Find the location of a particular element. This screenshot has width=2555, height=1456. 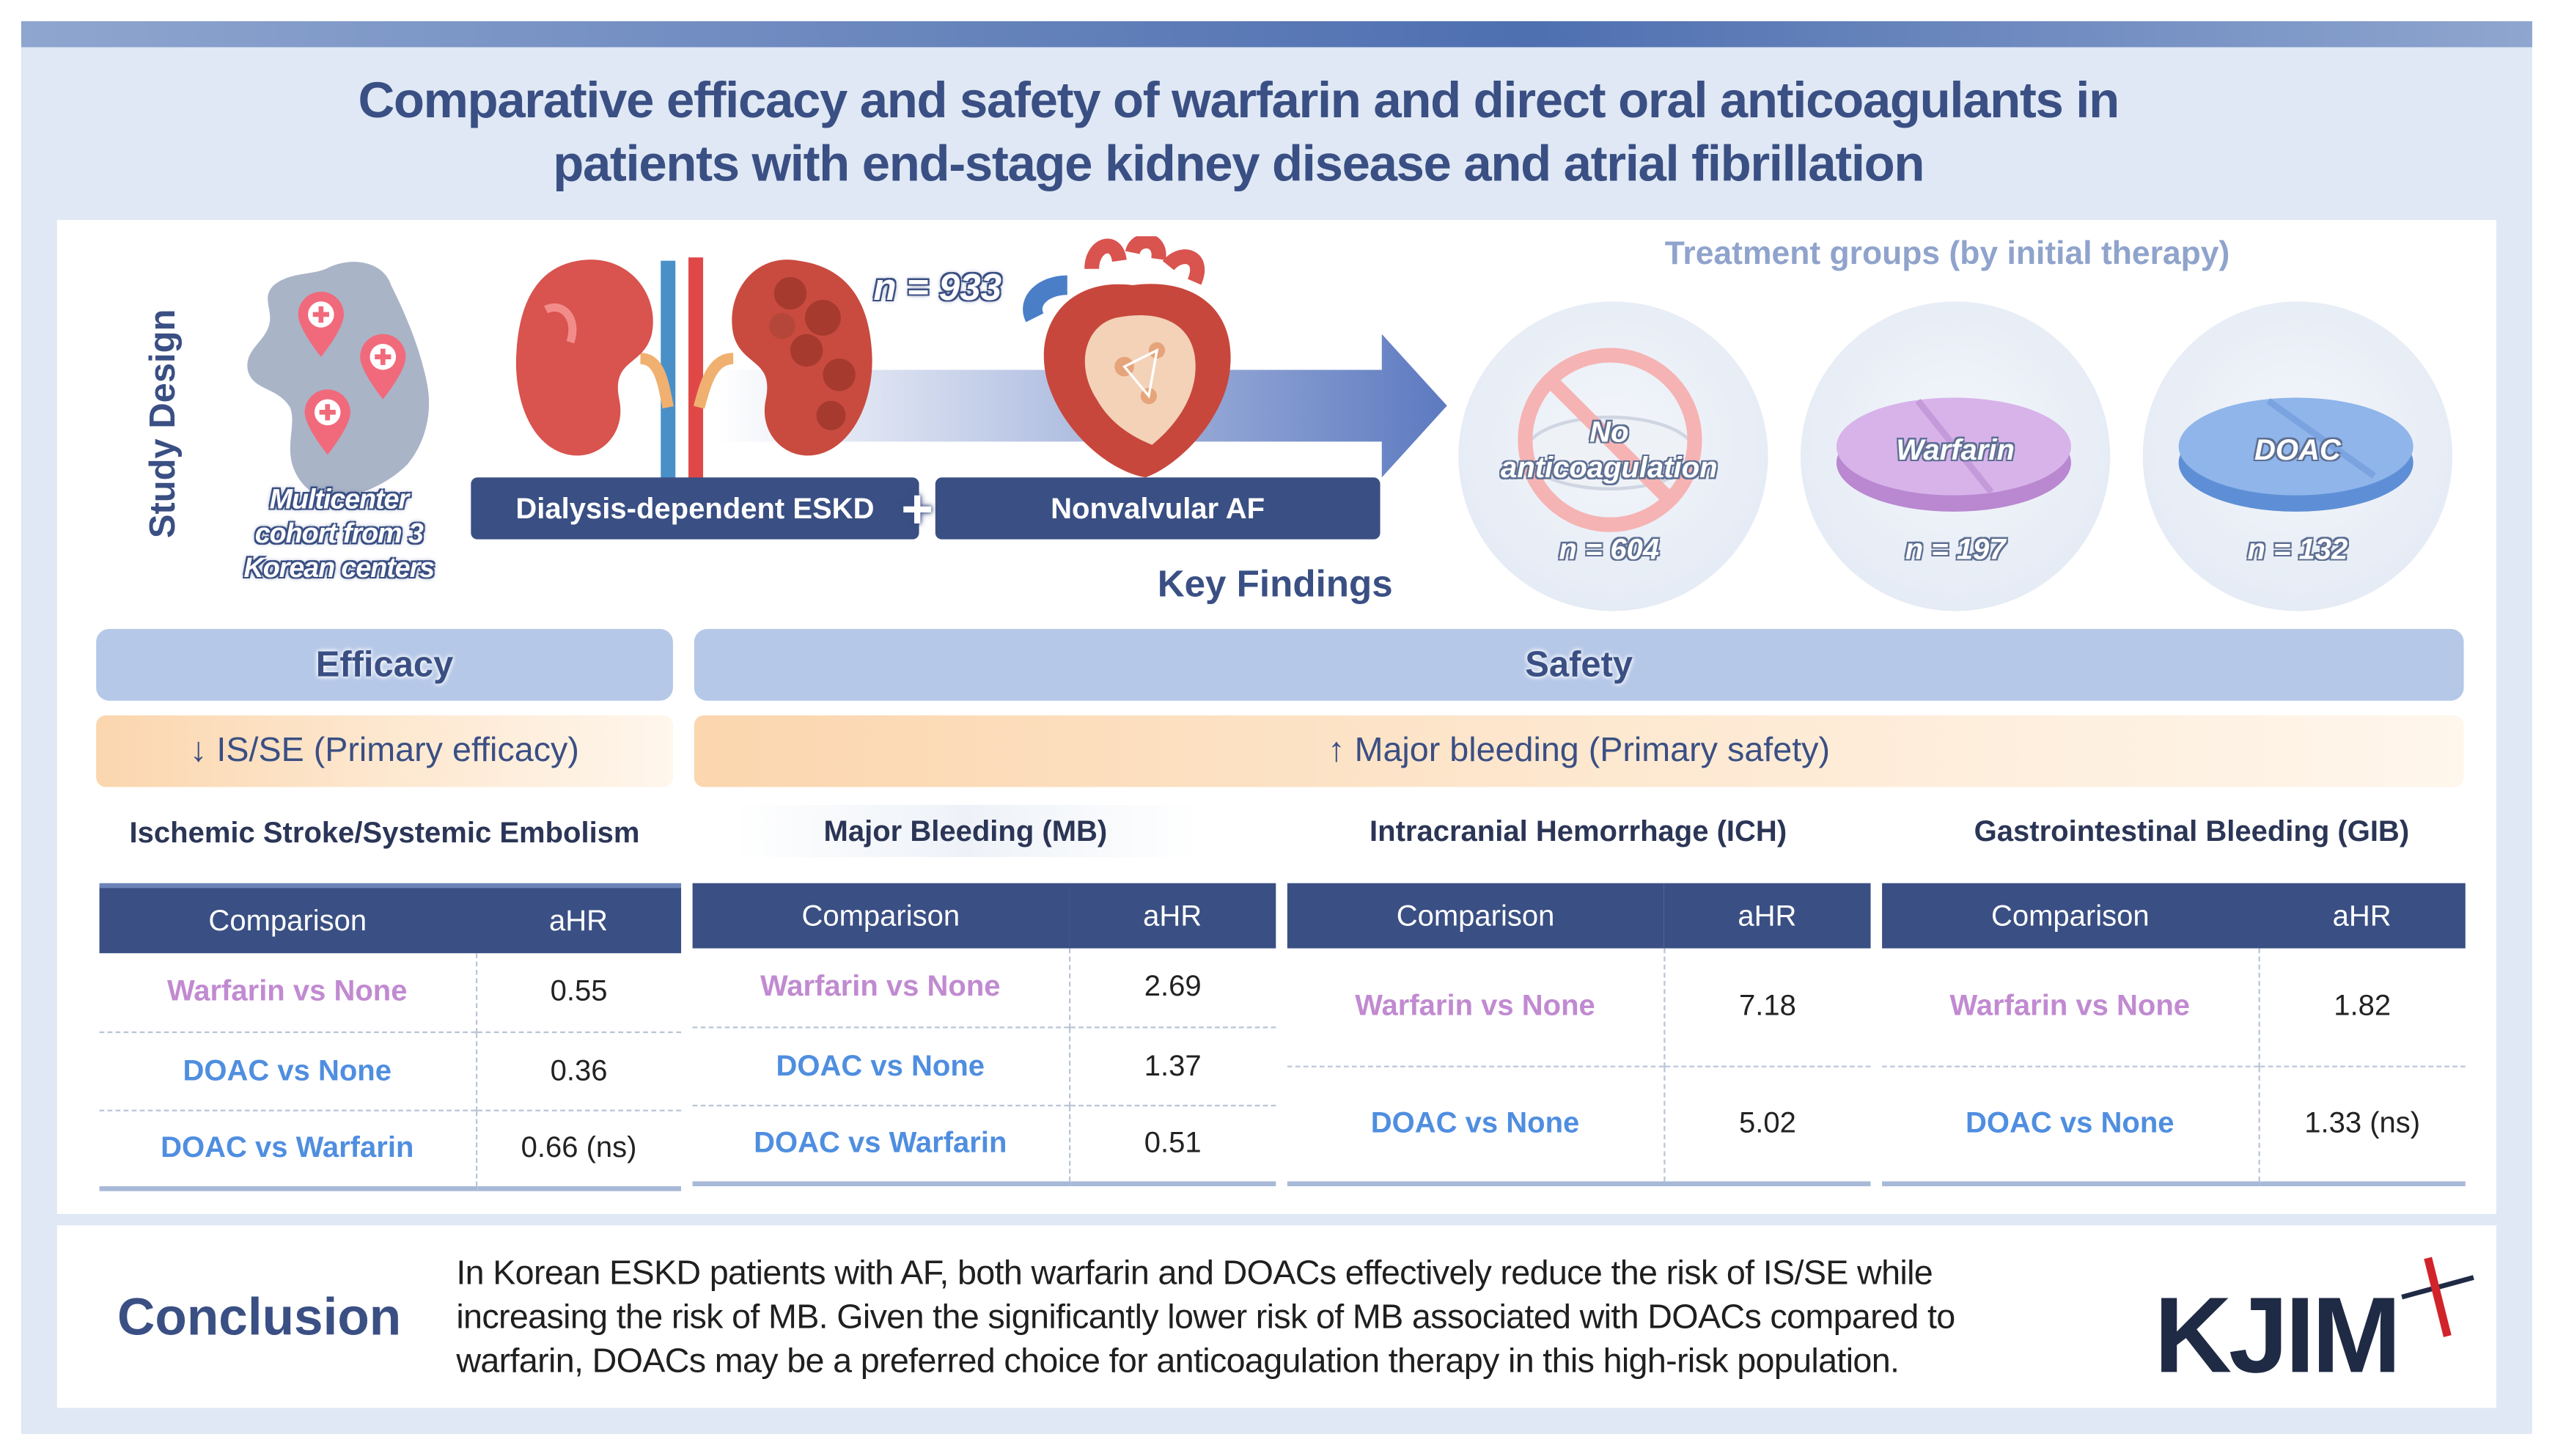

ahr-cell: 0.66 (ns) is located at coordinates (578, 1149).